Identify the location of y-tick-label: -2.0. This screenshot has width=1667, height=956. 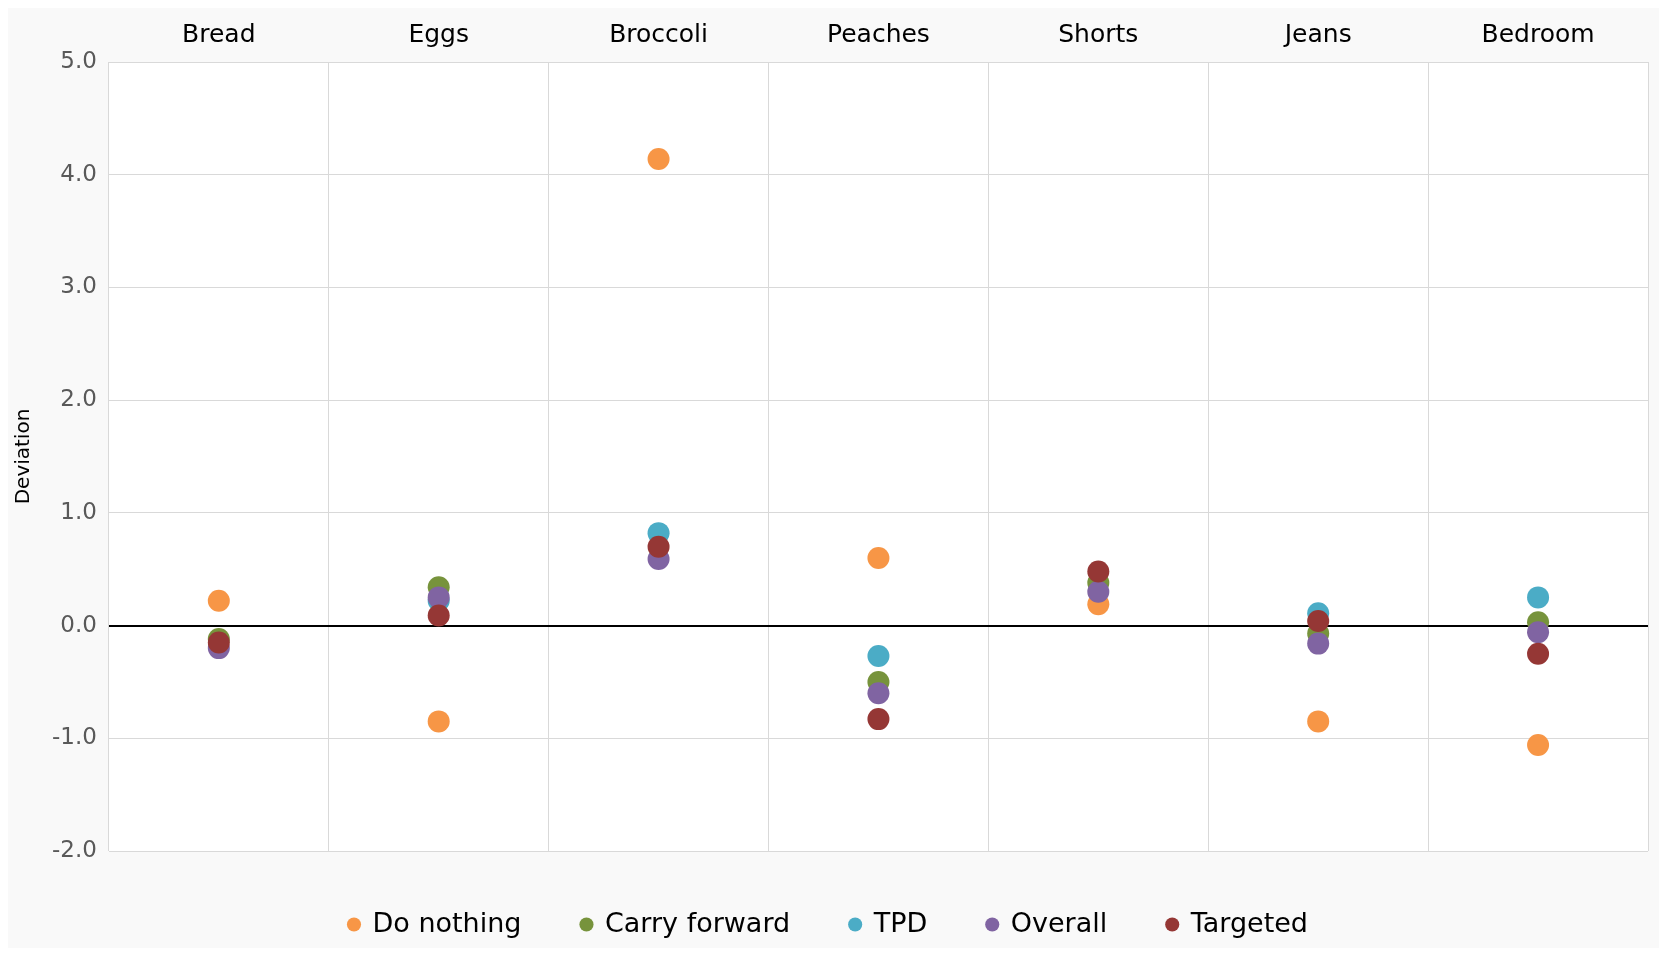
(74, 848).